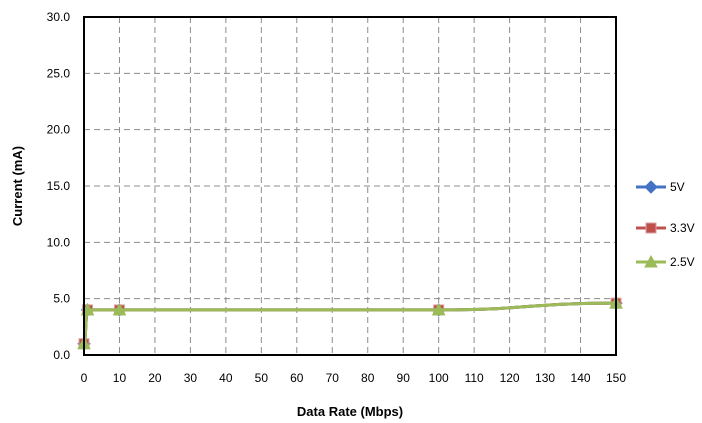 Image resolution: width=702 pixels, height=423 pixels. Describe the element at coordinates (510, 378) in the screenshot. I see `x-tick-label: 120` at that location.